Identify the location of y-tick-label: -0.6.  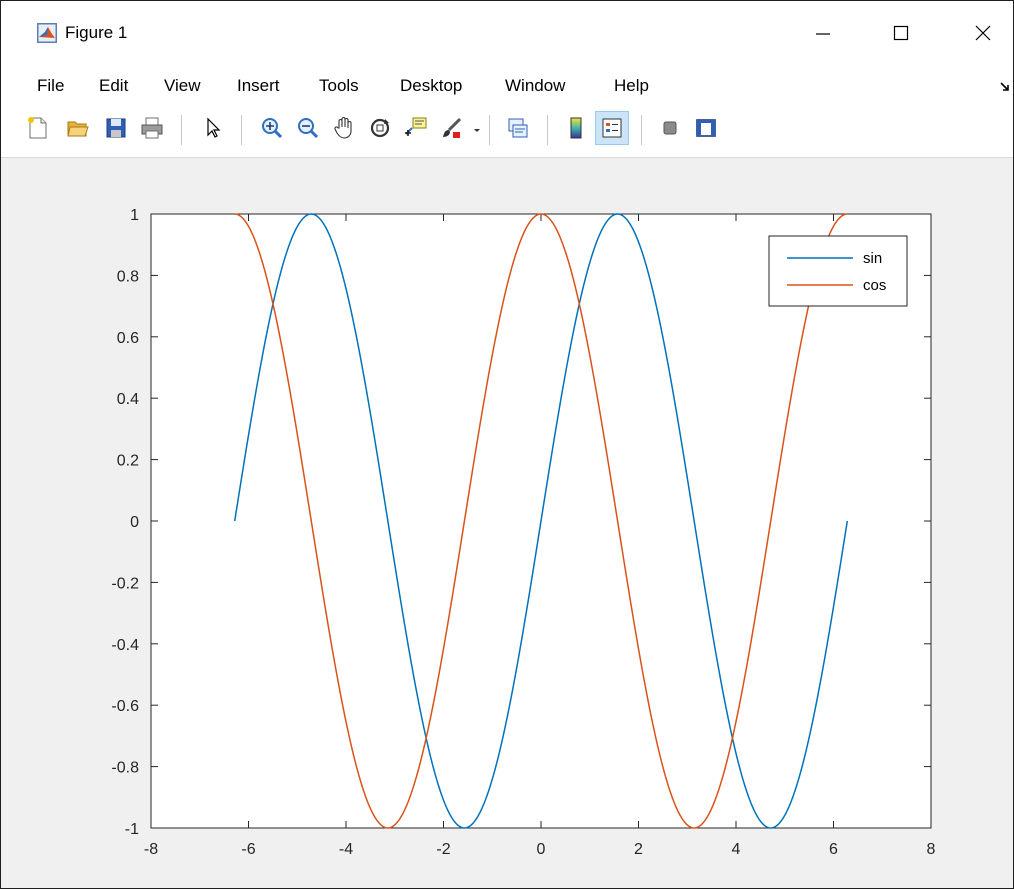
(125, 706).